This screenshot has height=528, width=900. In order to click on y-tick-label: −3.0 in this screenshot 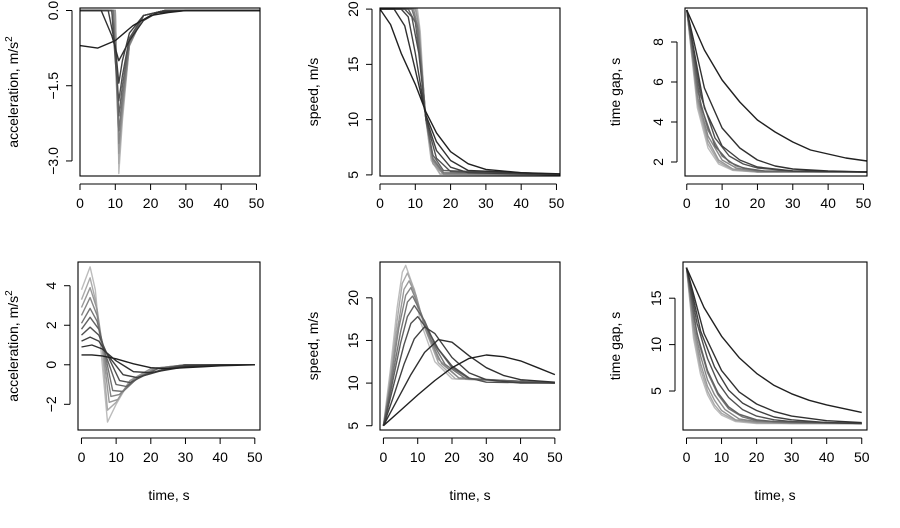, I will do `click(53, 161)`.